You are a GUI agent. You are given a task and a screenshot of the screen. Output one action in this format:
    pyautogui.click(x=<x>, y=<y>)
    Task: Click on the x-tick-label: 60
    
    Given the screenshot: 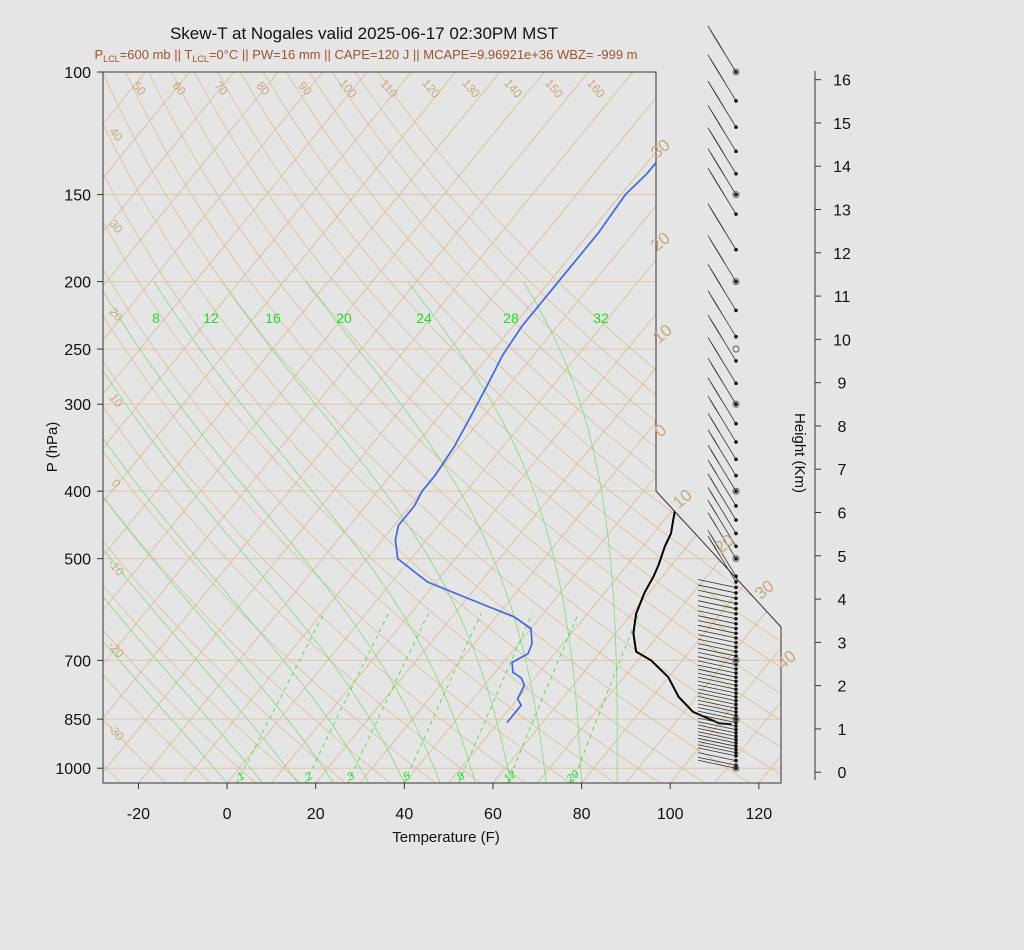 What is the action you would take?
    pyautogui.click(x=493, y=814)
    